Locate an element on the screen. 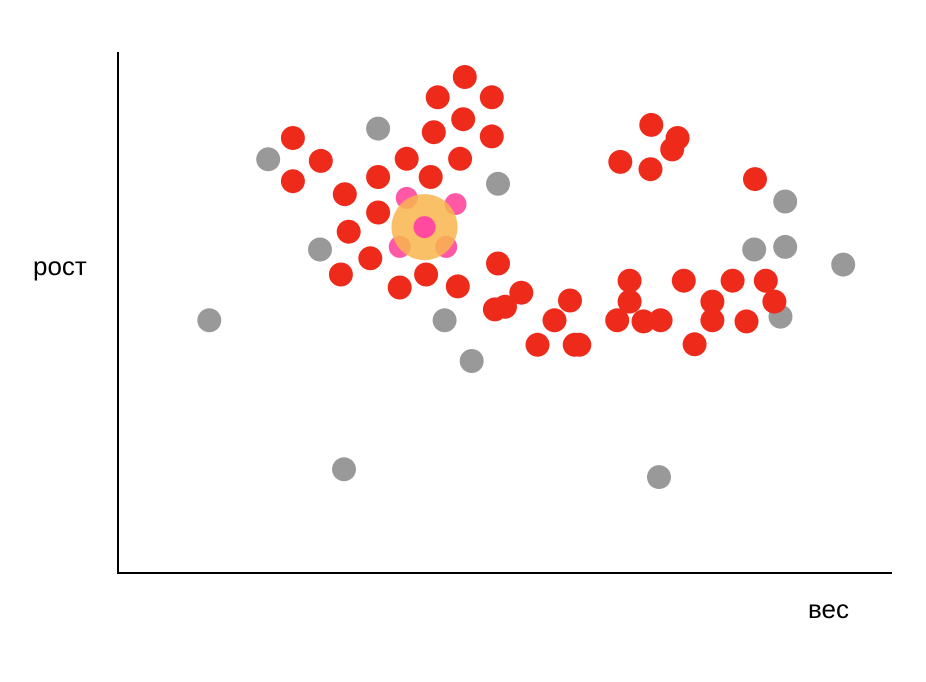 This screenshot has width=926, height=682. y-axis-label: рост is located at coordinates (60, 266).